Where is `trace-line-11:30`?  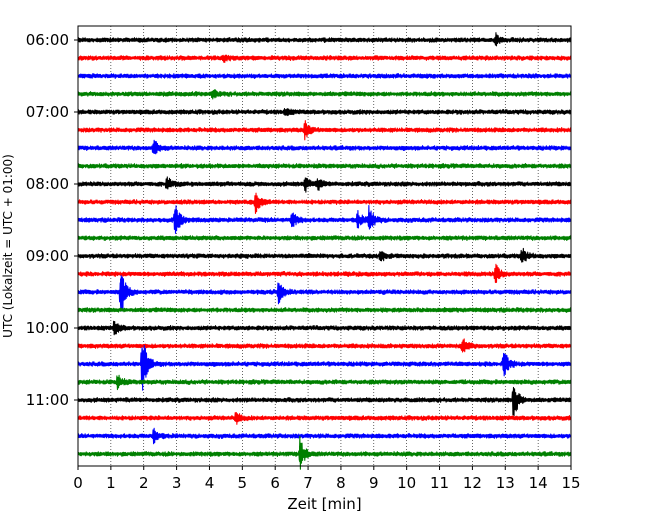
trace-line-11:30 is located at coordinates (324, 436).